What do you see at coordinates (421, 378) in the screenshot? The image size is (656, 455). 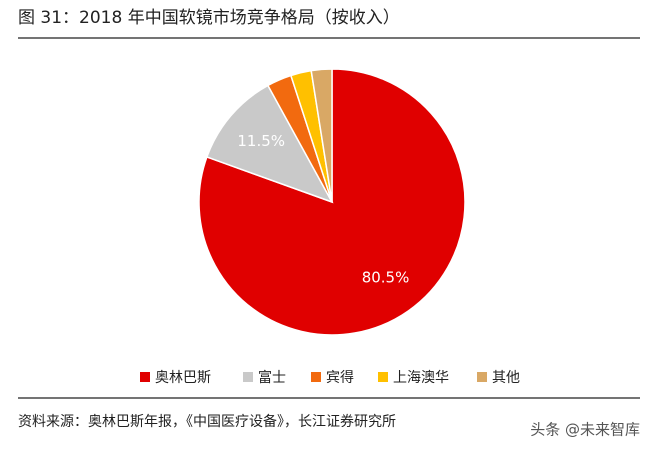 I see `legend-label: 上海澳华` at bounding box center [421, 378].